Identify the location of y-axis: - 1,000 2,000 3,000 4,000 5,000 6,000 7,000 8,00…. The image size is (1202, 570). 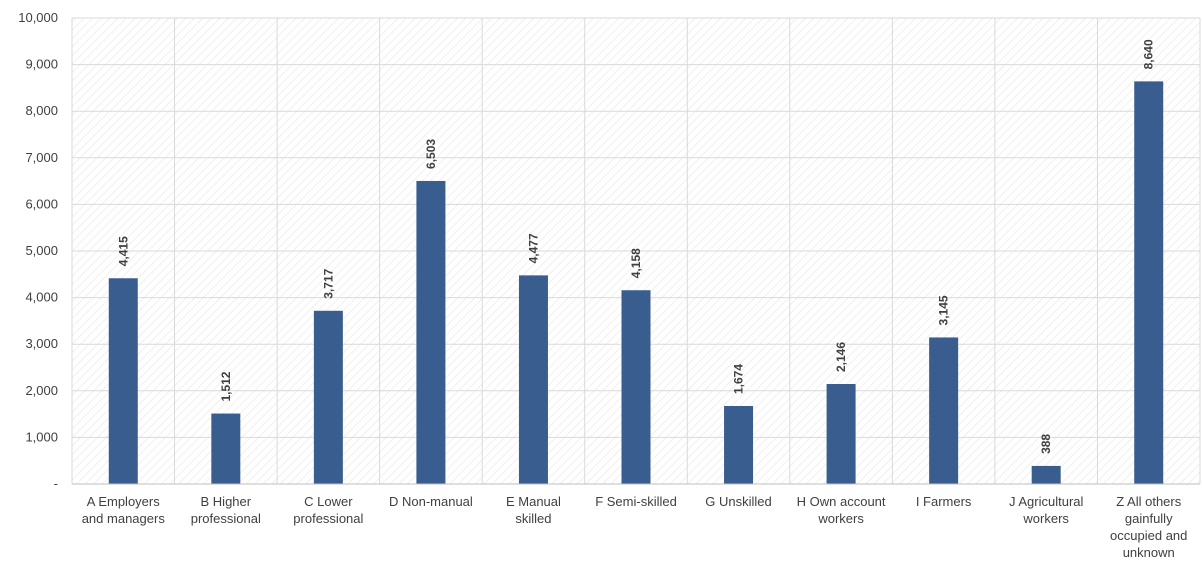
(38, 250).